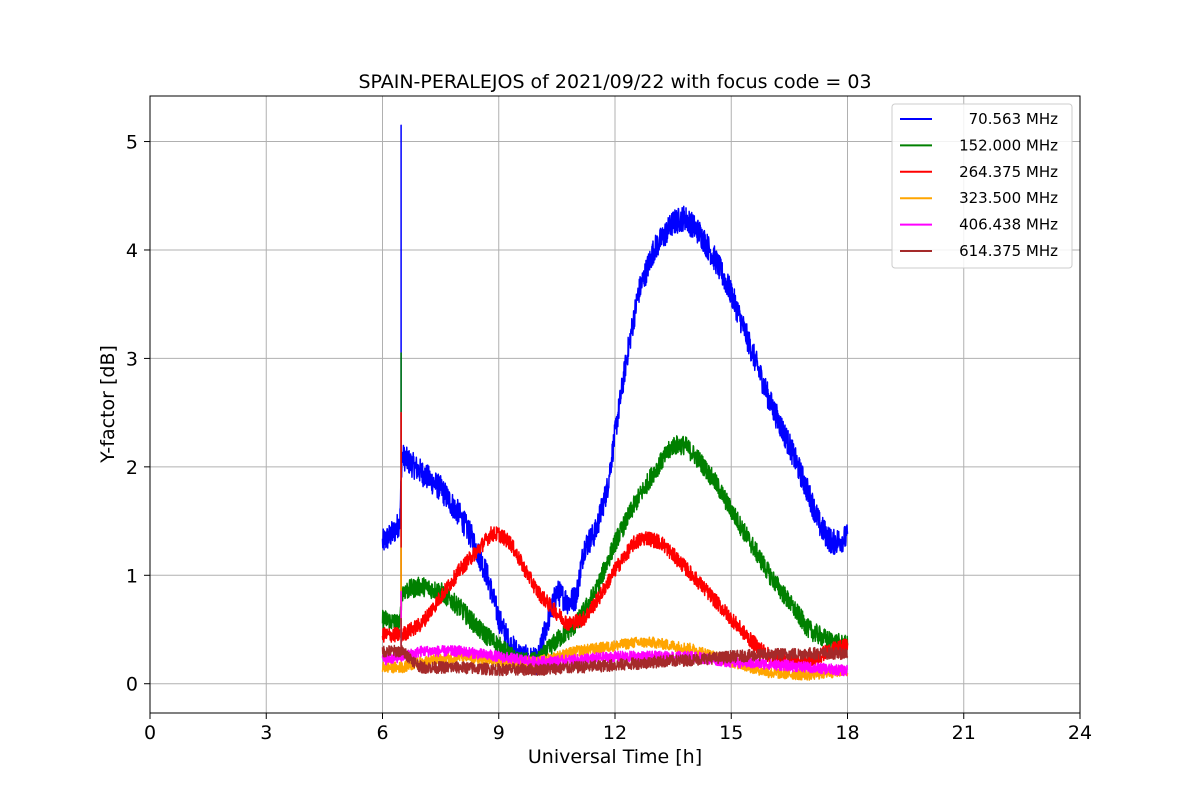 The width and height of the screenshot is (1200, 800). What do you see at coordinates (108, 404) in the screenshot?
I see `y-axis-label: Y-factor [dB]` at bounding box center [108, 404].